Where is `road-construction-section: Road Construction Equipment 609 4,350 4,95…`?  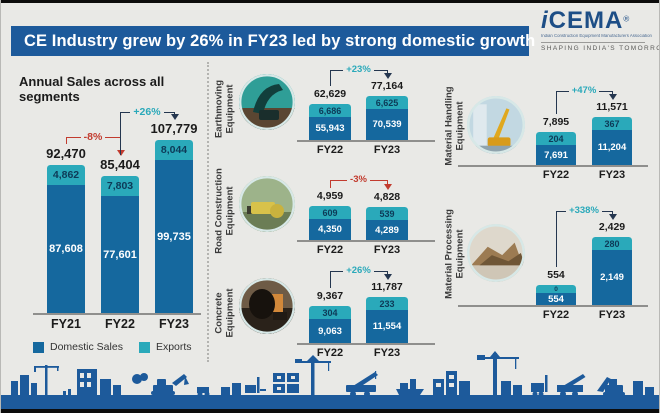
road-construction-section: Road Construction Equipment 609 4,350 4,95… is located at coordinates (327, 213).